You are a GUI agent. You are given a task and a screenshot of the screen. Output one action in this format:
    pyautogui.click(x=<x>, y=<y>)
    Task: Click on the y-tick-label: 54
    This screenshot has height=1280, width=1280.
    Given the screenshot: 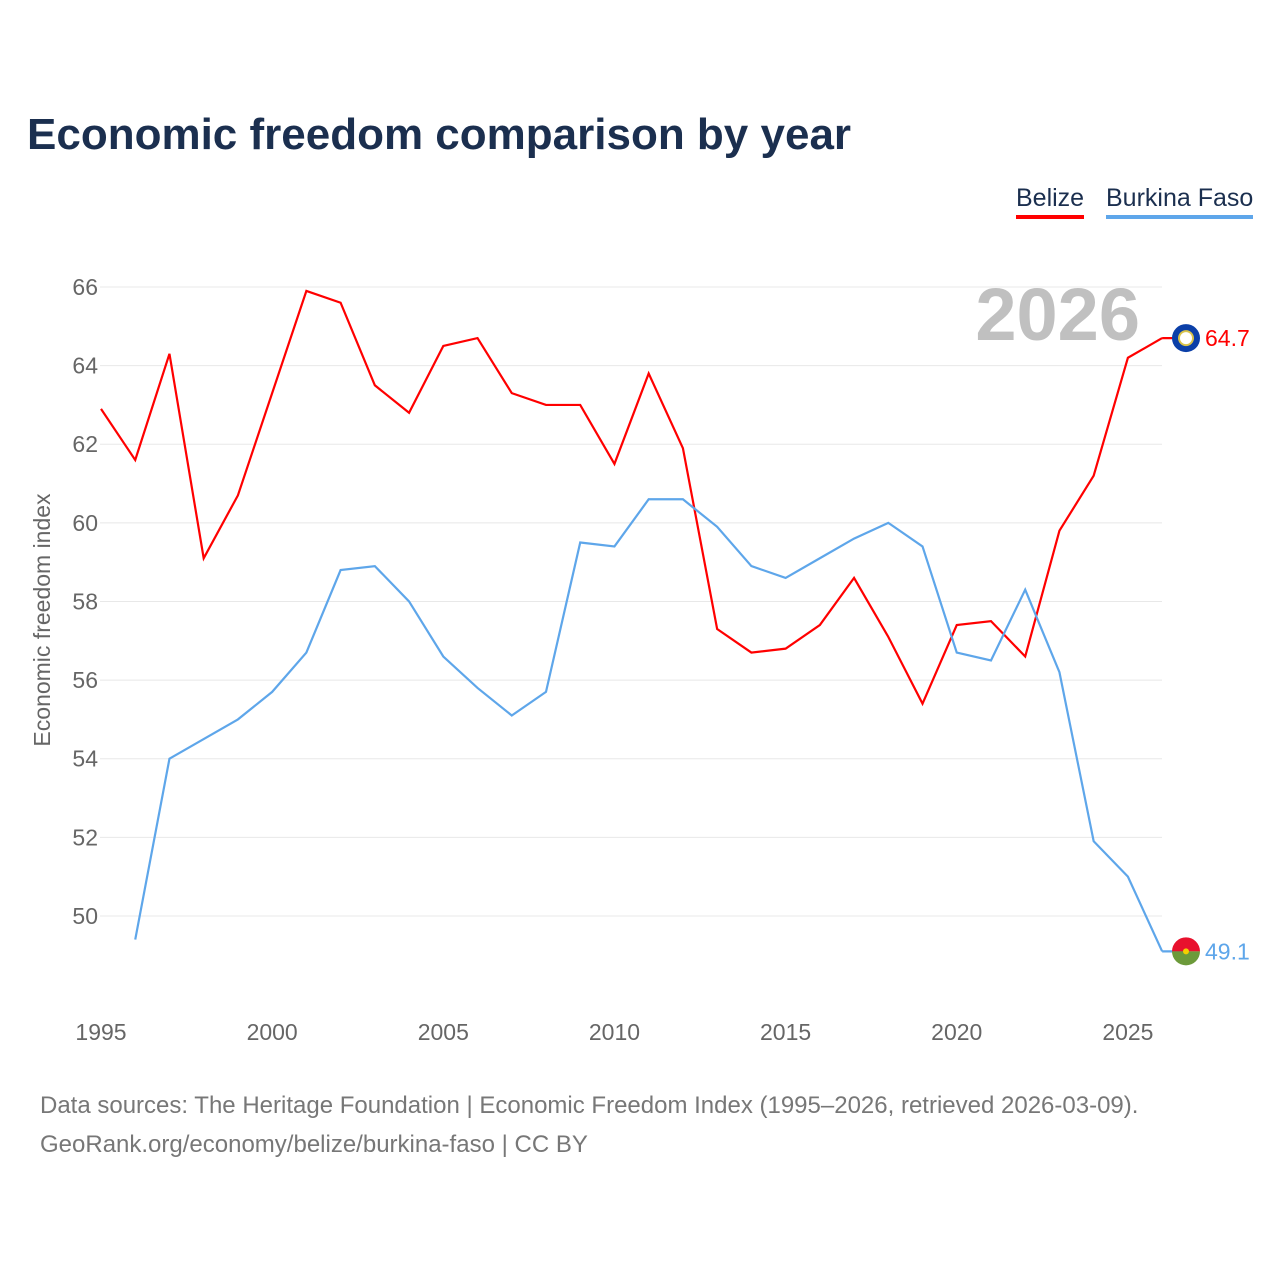 What is the action you would take?
    pyautogui.click(x=85, y=759)
    